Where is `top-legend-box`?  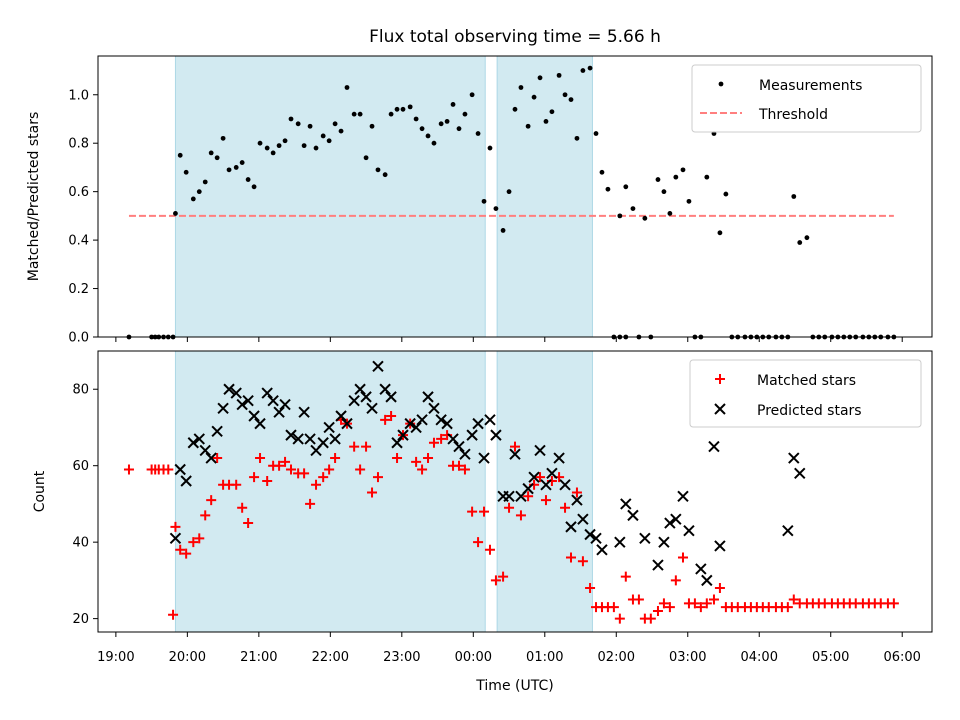
top-legend-box is located at coordinates (806, 98).